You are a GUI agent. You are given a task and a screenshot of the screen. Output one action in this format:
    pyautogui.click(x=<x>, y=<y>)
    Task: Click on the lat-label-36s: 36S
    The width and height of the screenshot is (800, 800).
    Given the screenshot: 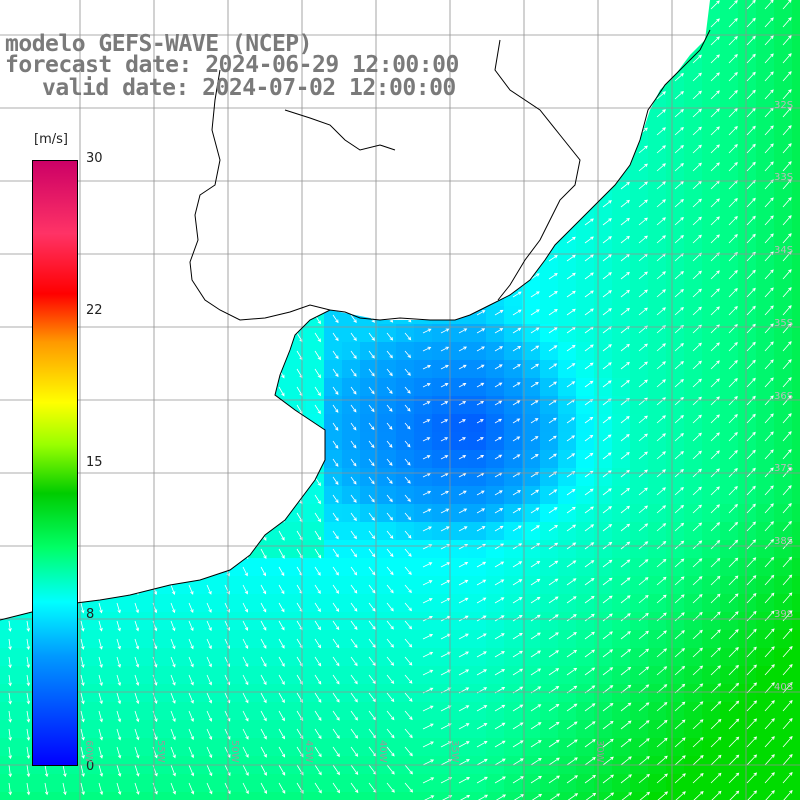 What is the action you would take?
    pyautogui.click(x=784, y=396)
    